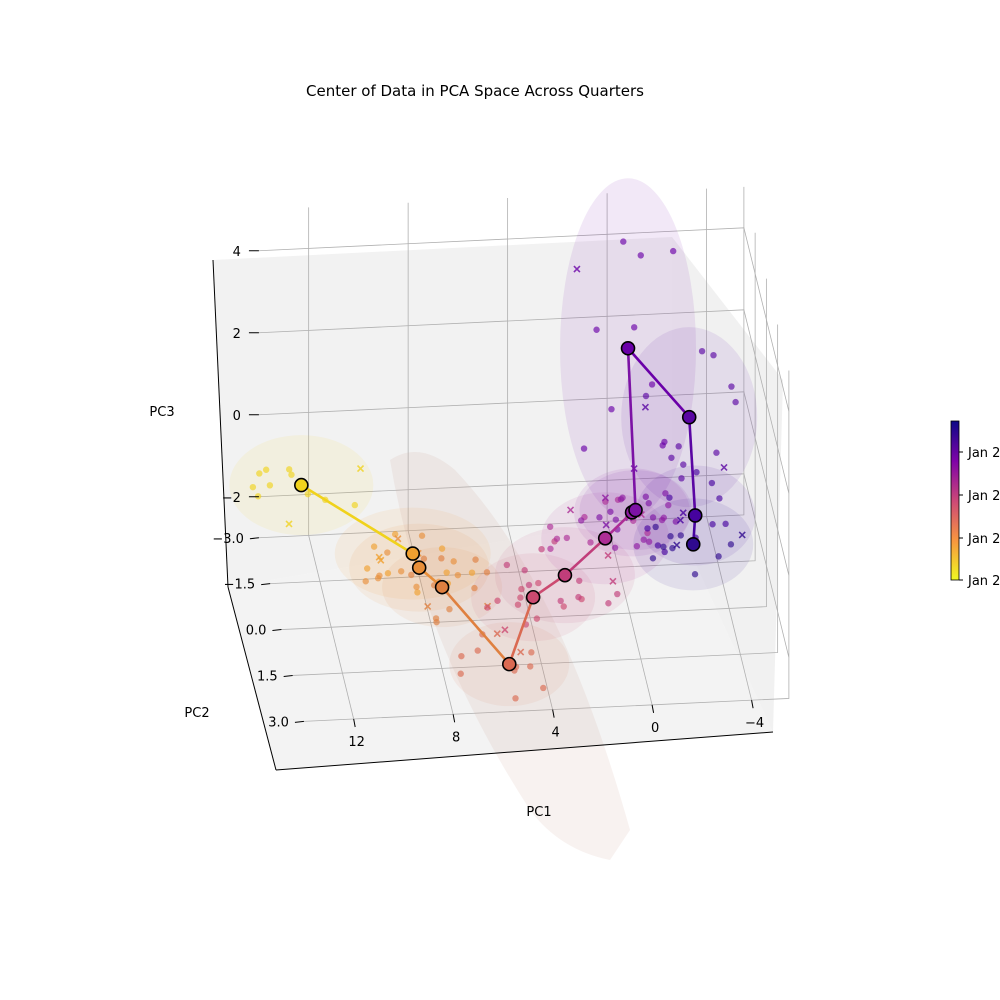 The height and width of the screenshot is (1000, 1000). Describe the element at coordinates (356, 742) in the screenshot. I see `x-tick-label: 12` at that location.